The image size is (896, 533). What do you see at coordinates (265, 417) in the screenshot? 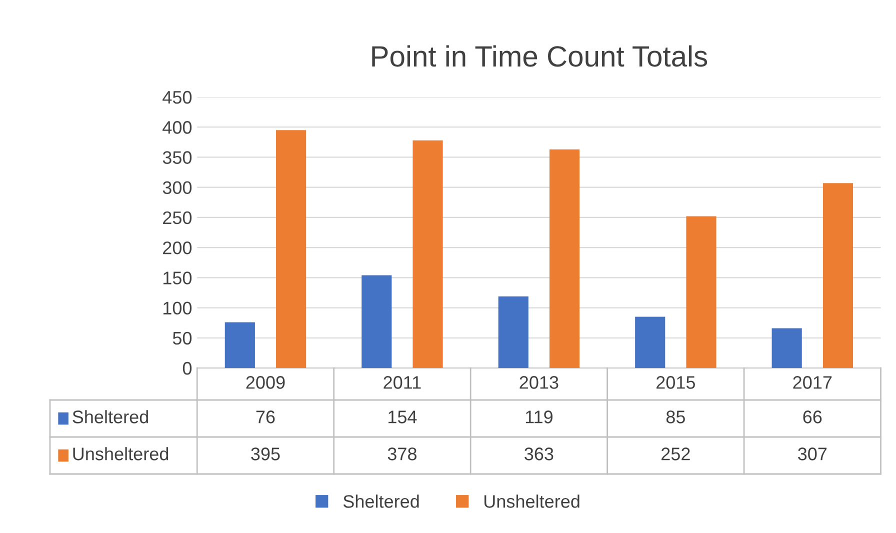
I see `data-label: 76` at bounding box center [265, 417].